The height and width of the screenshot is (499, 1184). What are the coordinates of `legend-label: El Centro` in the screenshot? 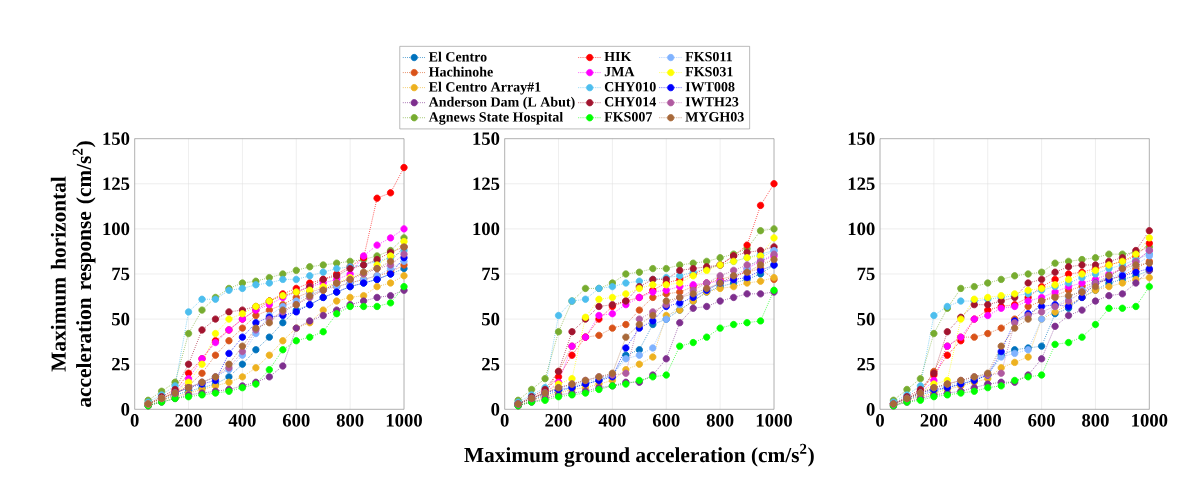 It's located at (457, 56).